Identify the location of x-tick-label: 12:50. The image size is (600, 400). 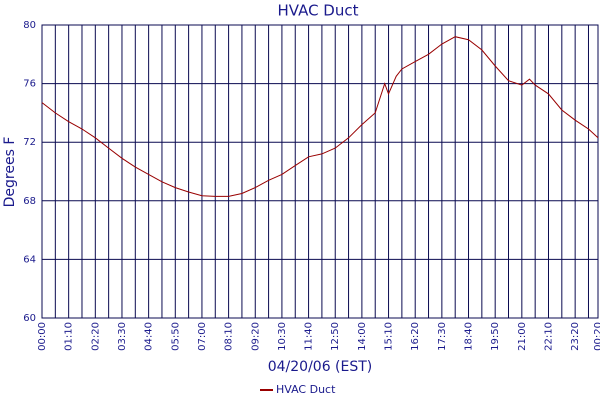
(335, 336).